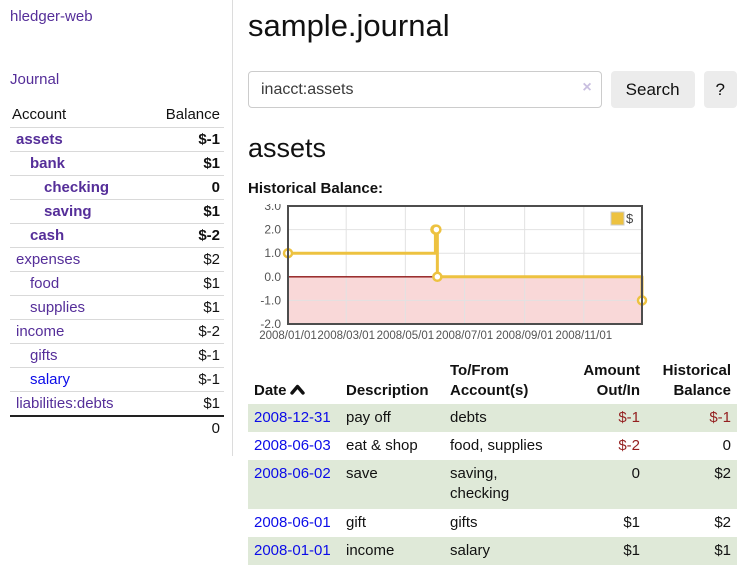 The width and height of the screenshot is (742, 582). What do you see at coordinates (720, 89) in the screenshot?
I see `help-button: ?` at bounding box center [720, 89].